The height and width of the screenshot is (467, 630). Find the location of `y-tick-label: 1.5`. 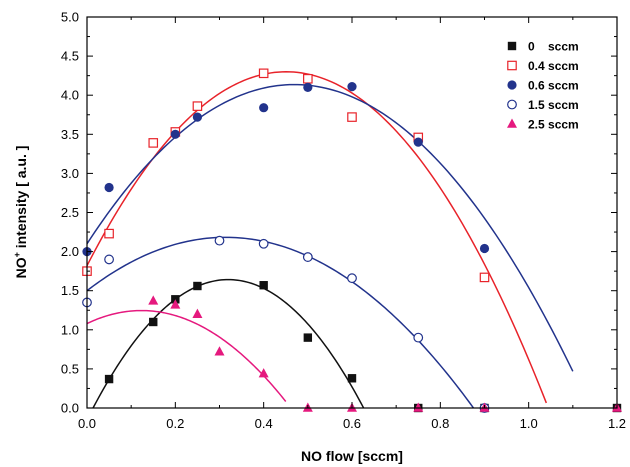

y-tick-label: 1.5 is located at coordinates (70, 290).